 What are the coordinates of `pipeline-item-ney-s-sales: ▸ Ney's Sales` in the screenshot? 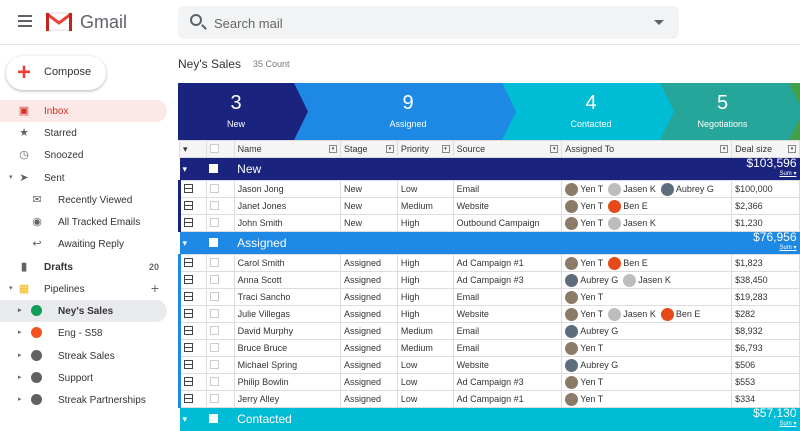 It's located at (83, 311).